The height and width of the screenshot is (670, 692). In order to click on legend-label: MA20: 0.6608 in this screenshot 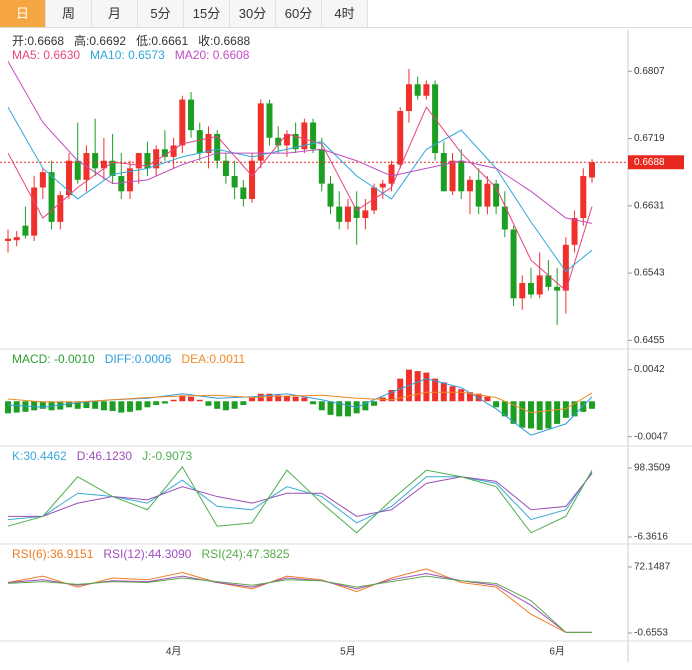, I will do `click(212, 55)`.